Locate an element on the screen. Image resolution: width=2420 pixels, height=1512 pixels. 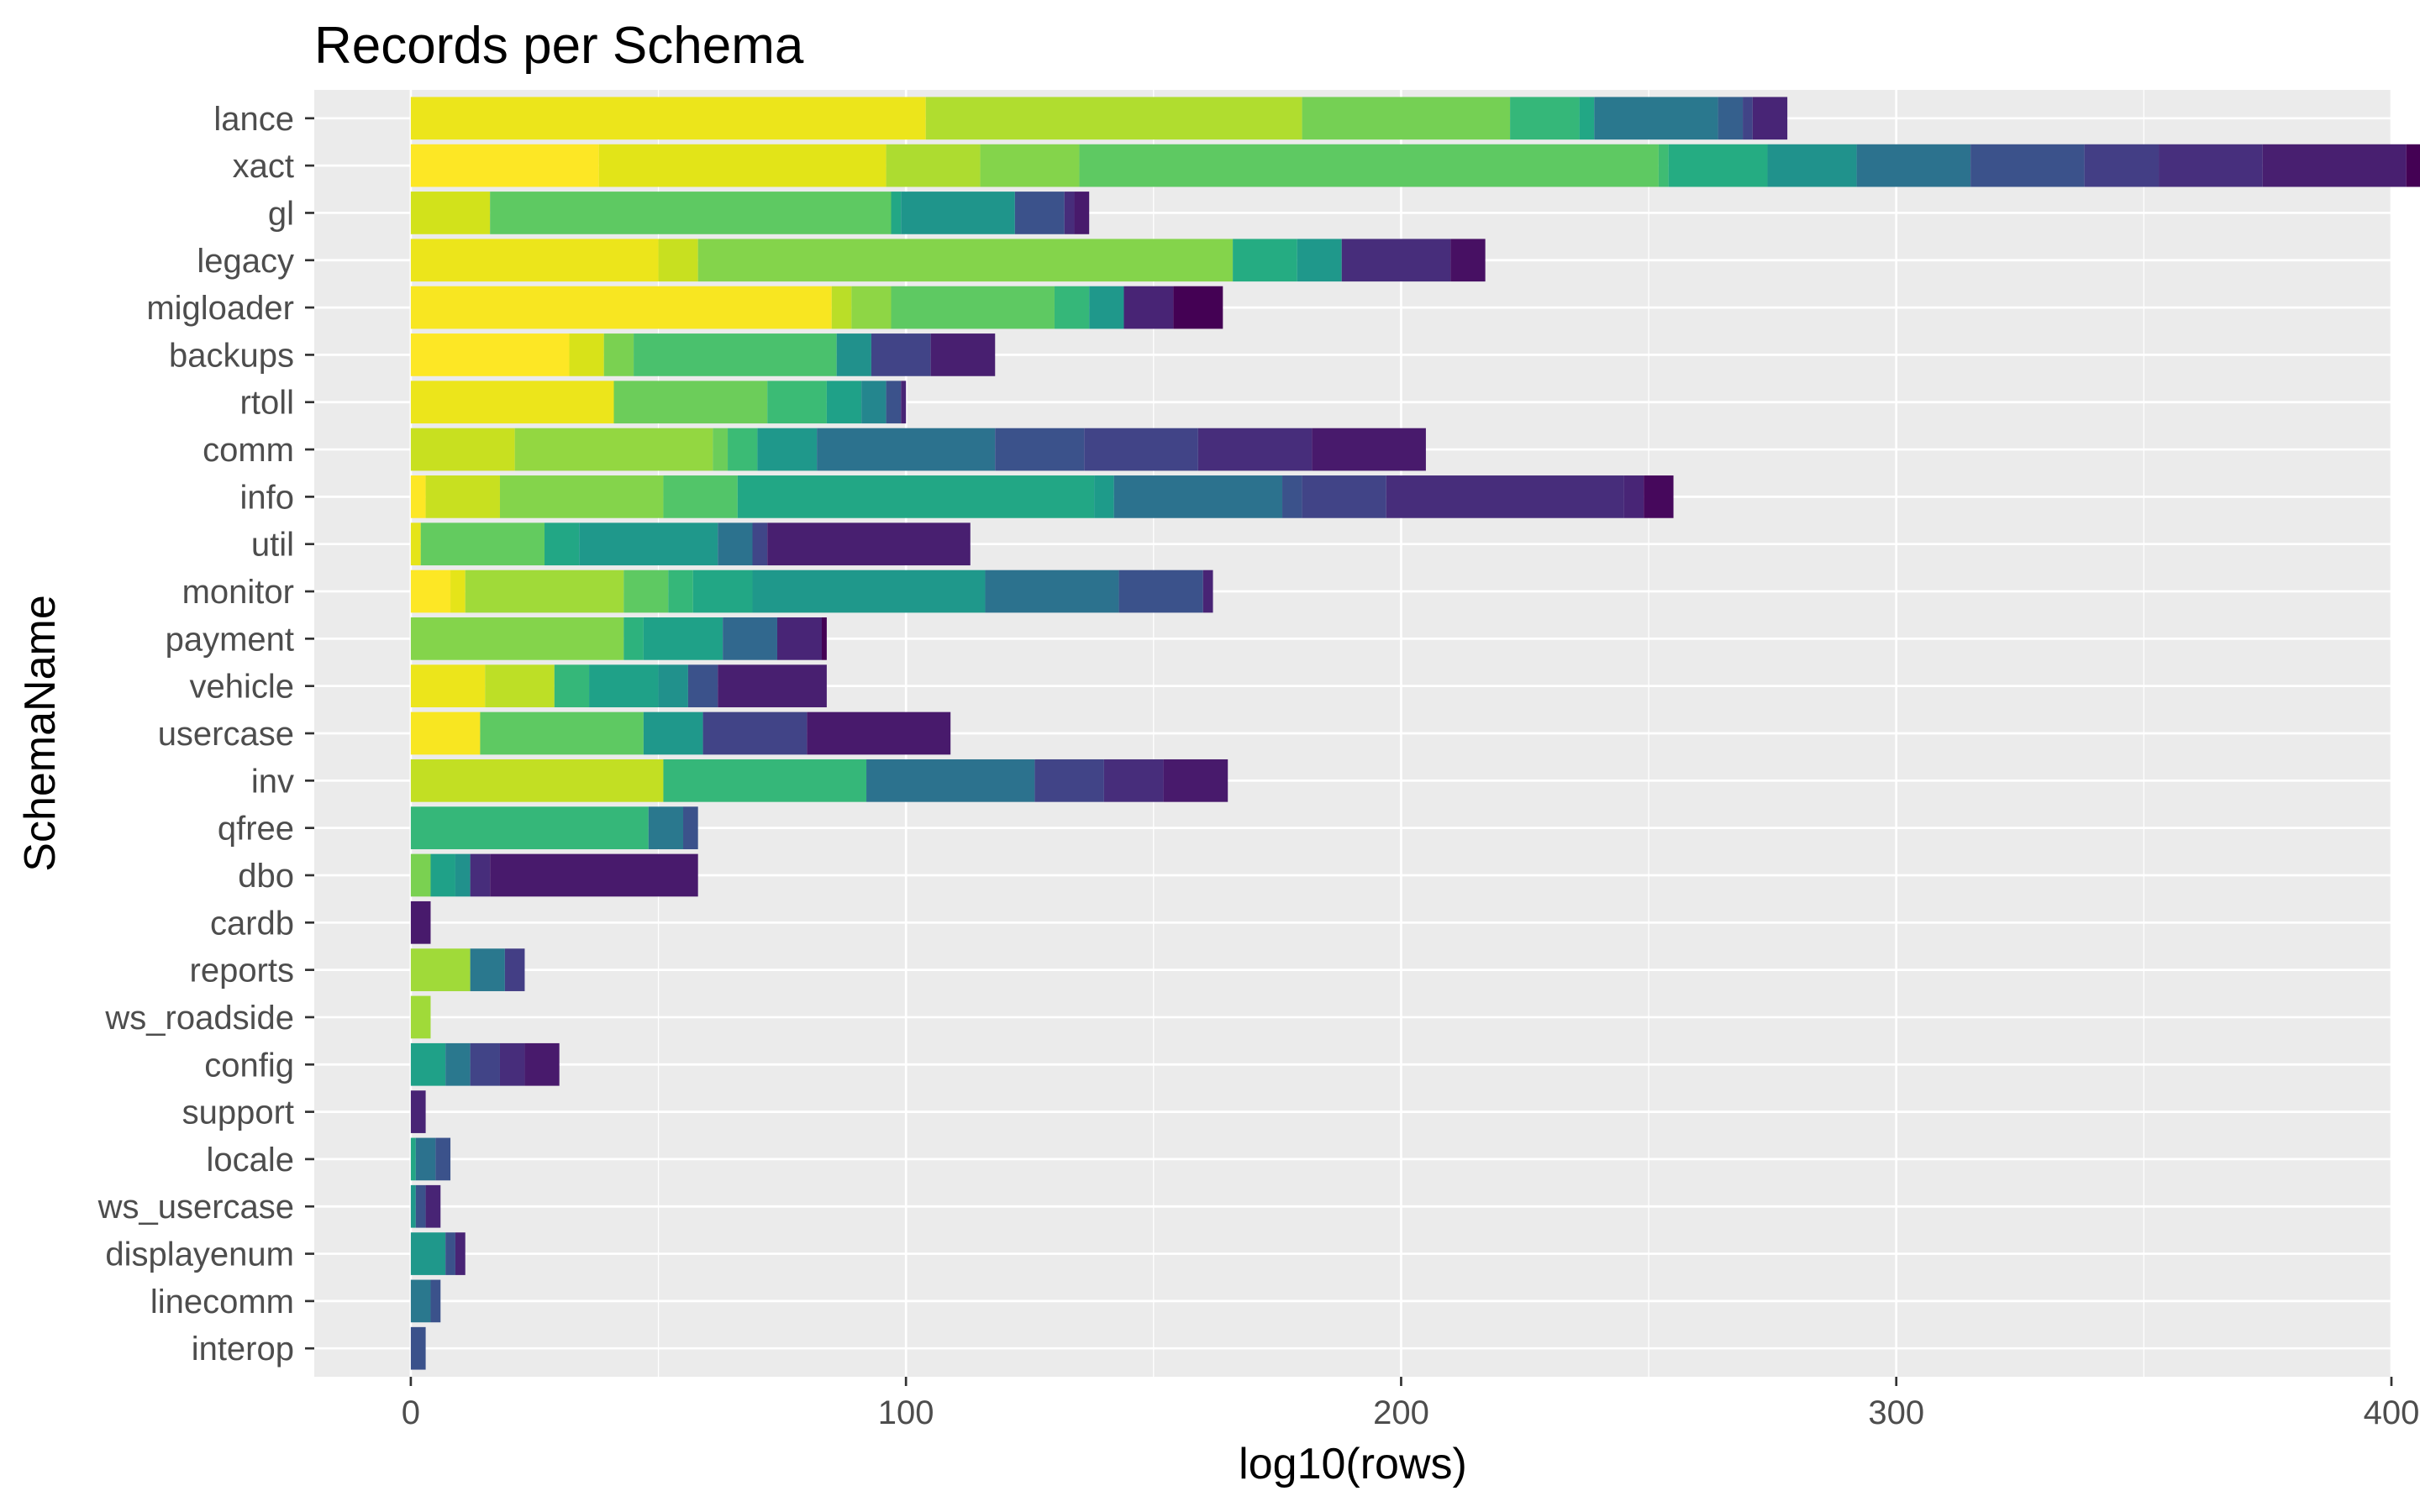
y-tick-label: lance is located at coordinates (254, 119).